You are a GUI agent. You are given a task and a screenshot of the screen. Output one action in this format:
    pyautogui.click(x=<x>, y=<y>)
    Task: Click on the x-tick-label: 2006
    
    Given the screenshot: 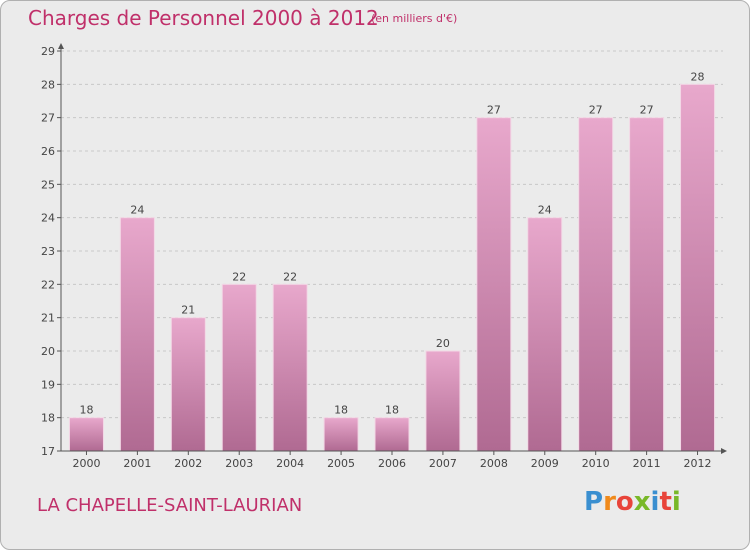 What is the action you would take?
    pyautogui.click(x=392, y=463)
    